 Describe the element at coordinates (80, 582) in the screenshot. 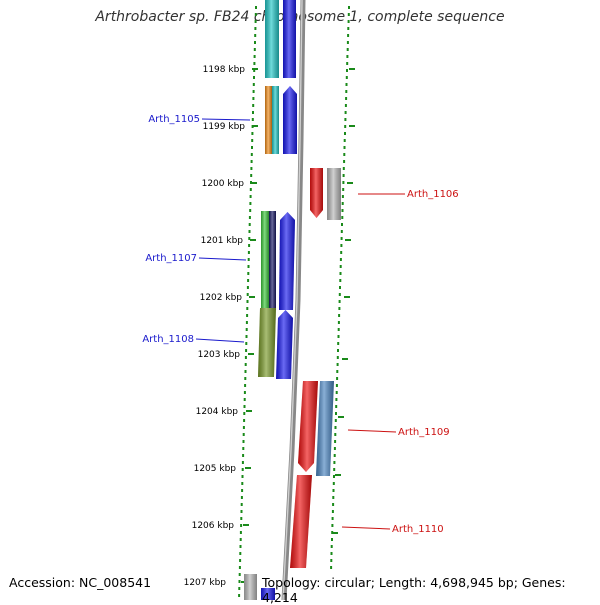

I see `accession-text: Accession: NC_008541` at that location.